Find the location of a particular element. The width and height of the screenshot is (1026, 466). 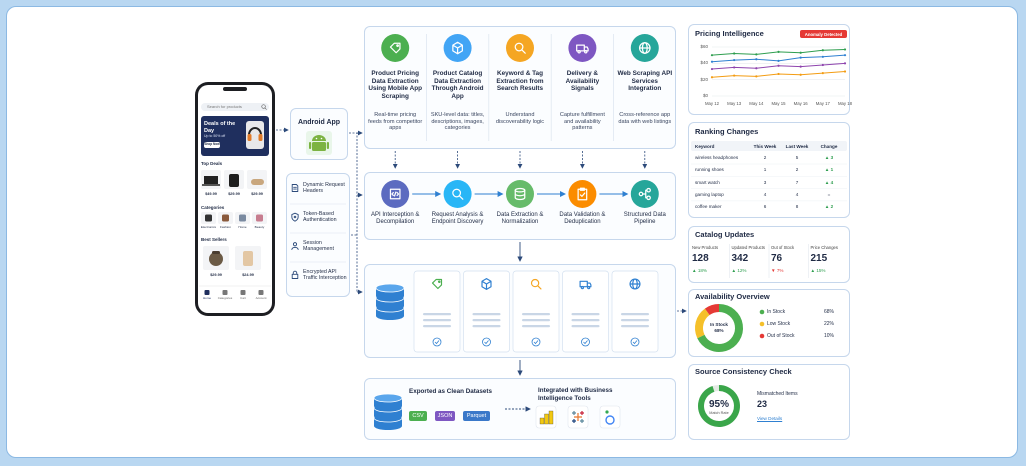

table-cell: ▲ 3 is located at coordinates (829, 157).